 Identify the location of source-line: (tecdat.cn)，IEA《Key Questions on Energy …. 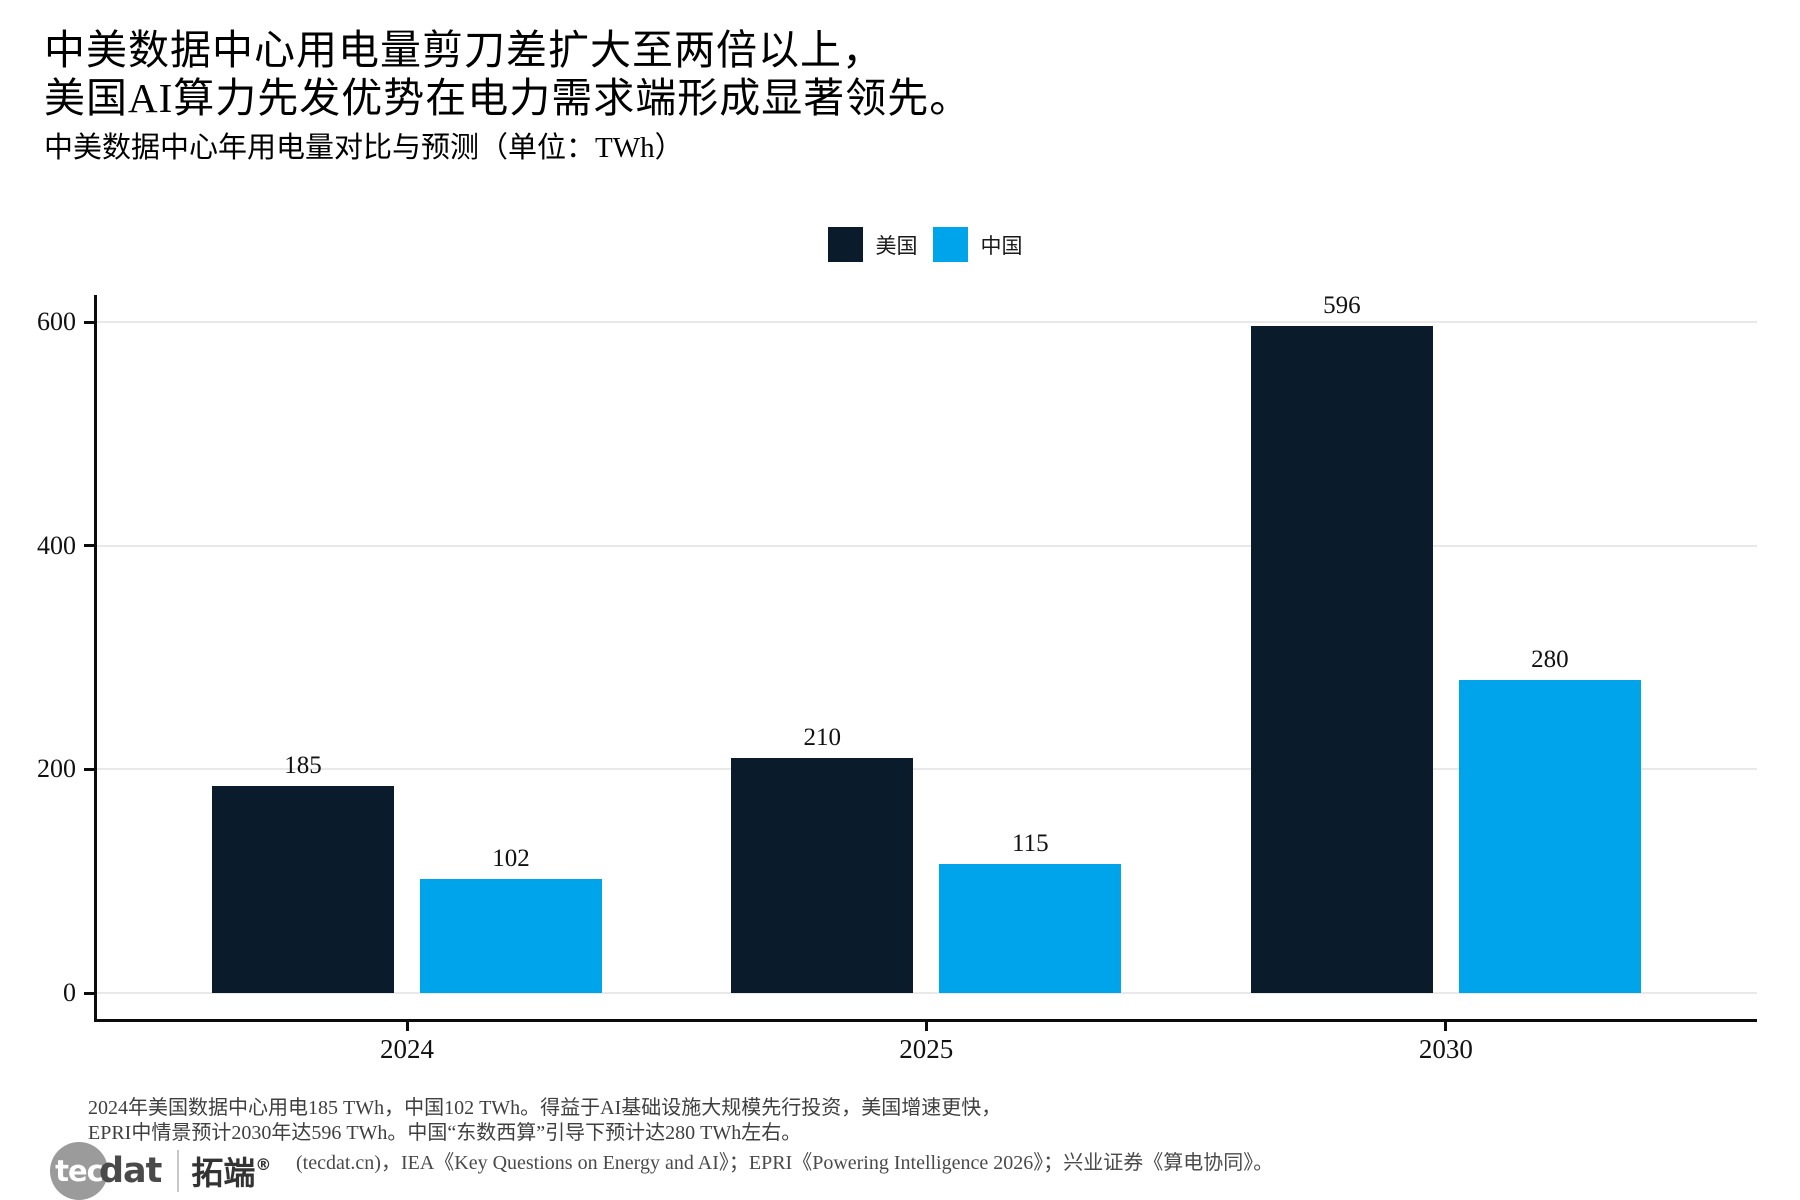
(785, 1163).